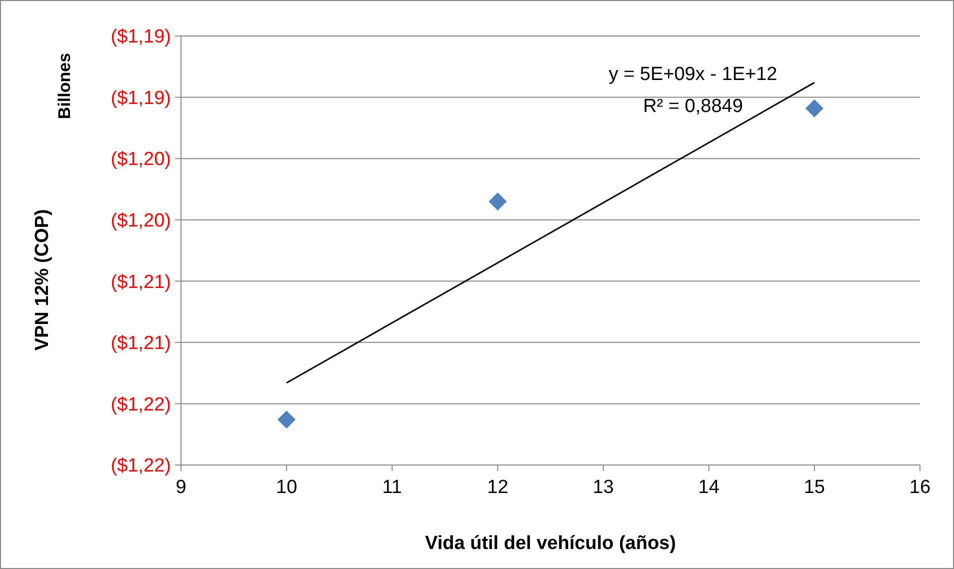 The height and width of the screenshot is (569, 954). I want to click on x-tick-label: 16, so click(920, 487).